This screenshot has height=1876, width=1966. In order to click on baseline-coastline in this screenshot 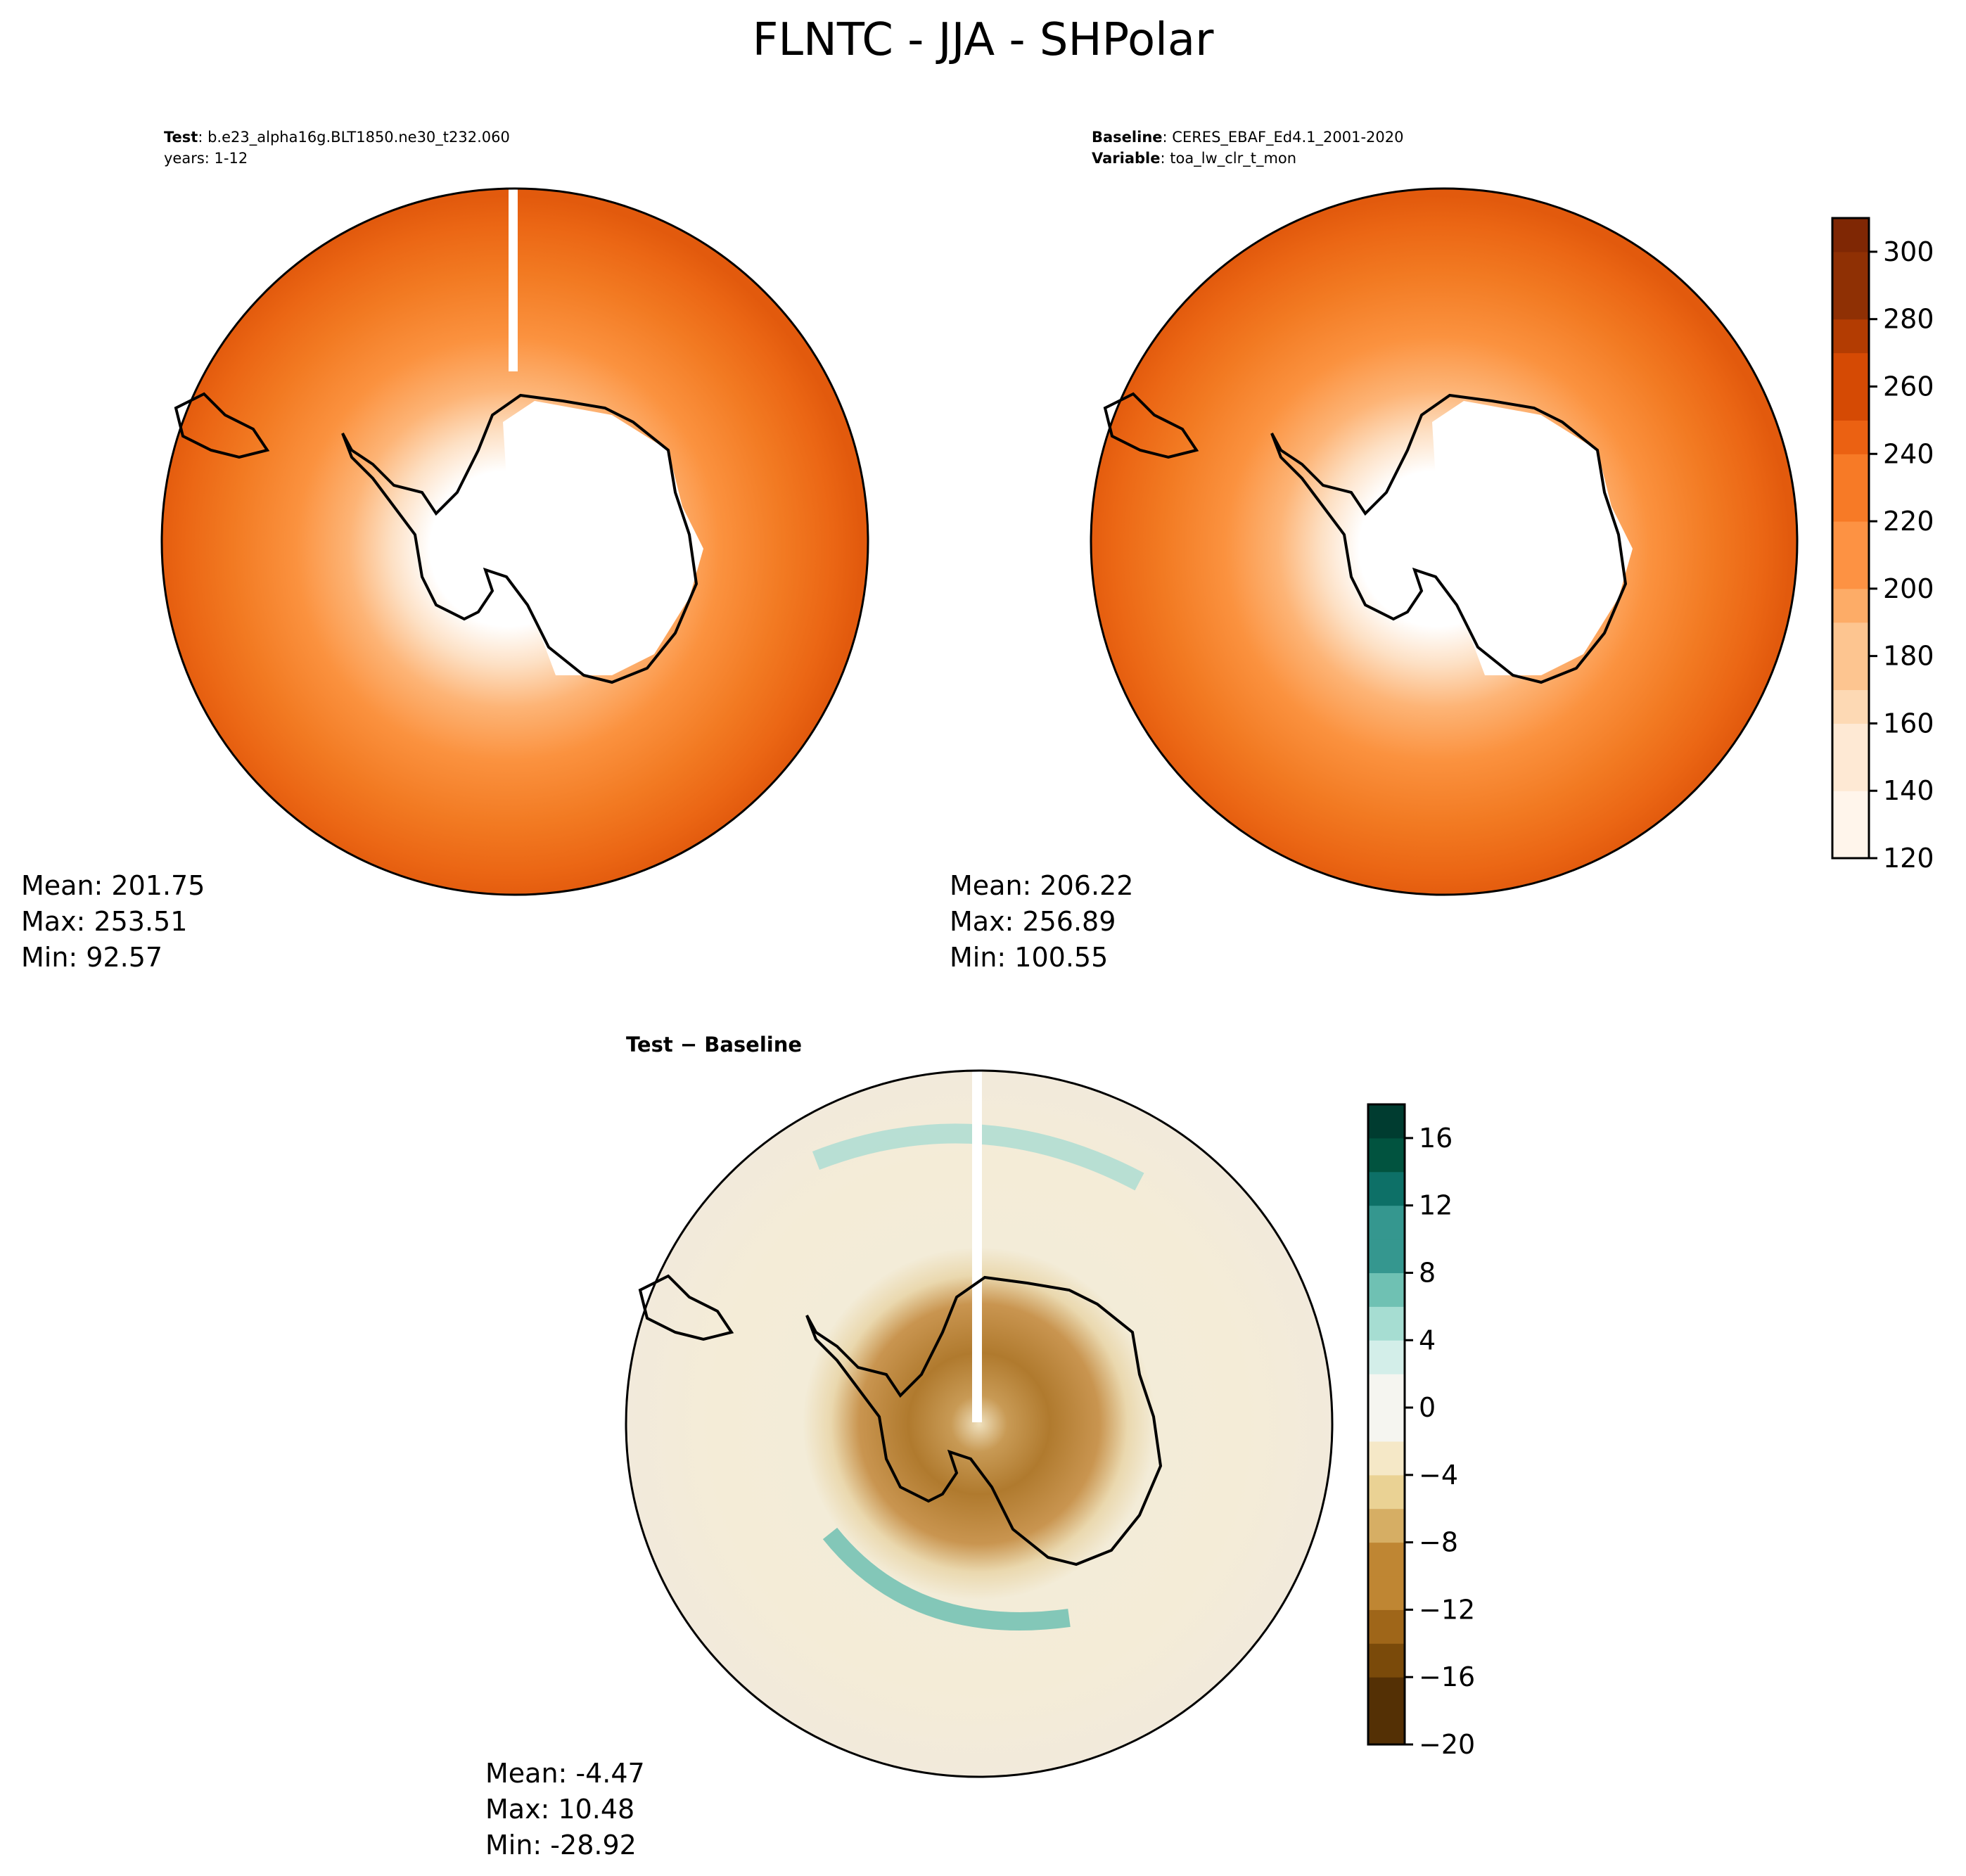, I will do `click(1365, 538)`.